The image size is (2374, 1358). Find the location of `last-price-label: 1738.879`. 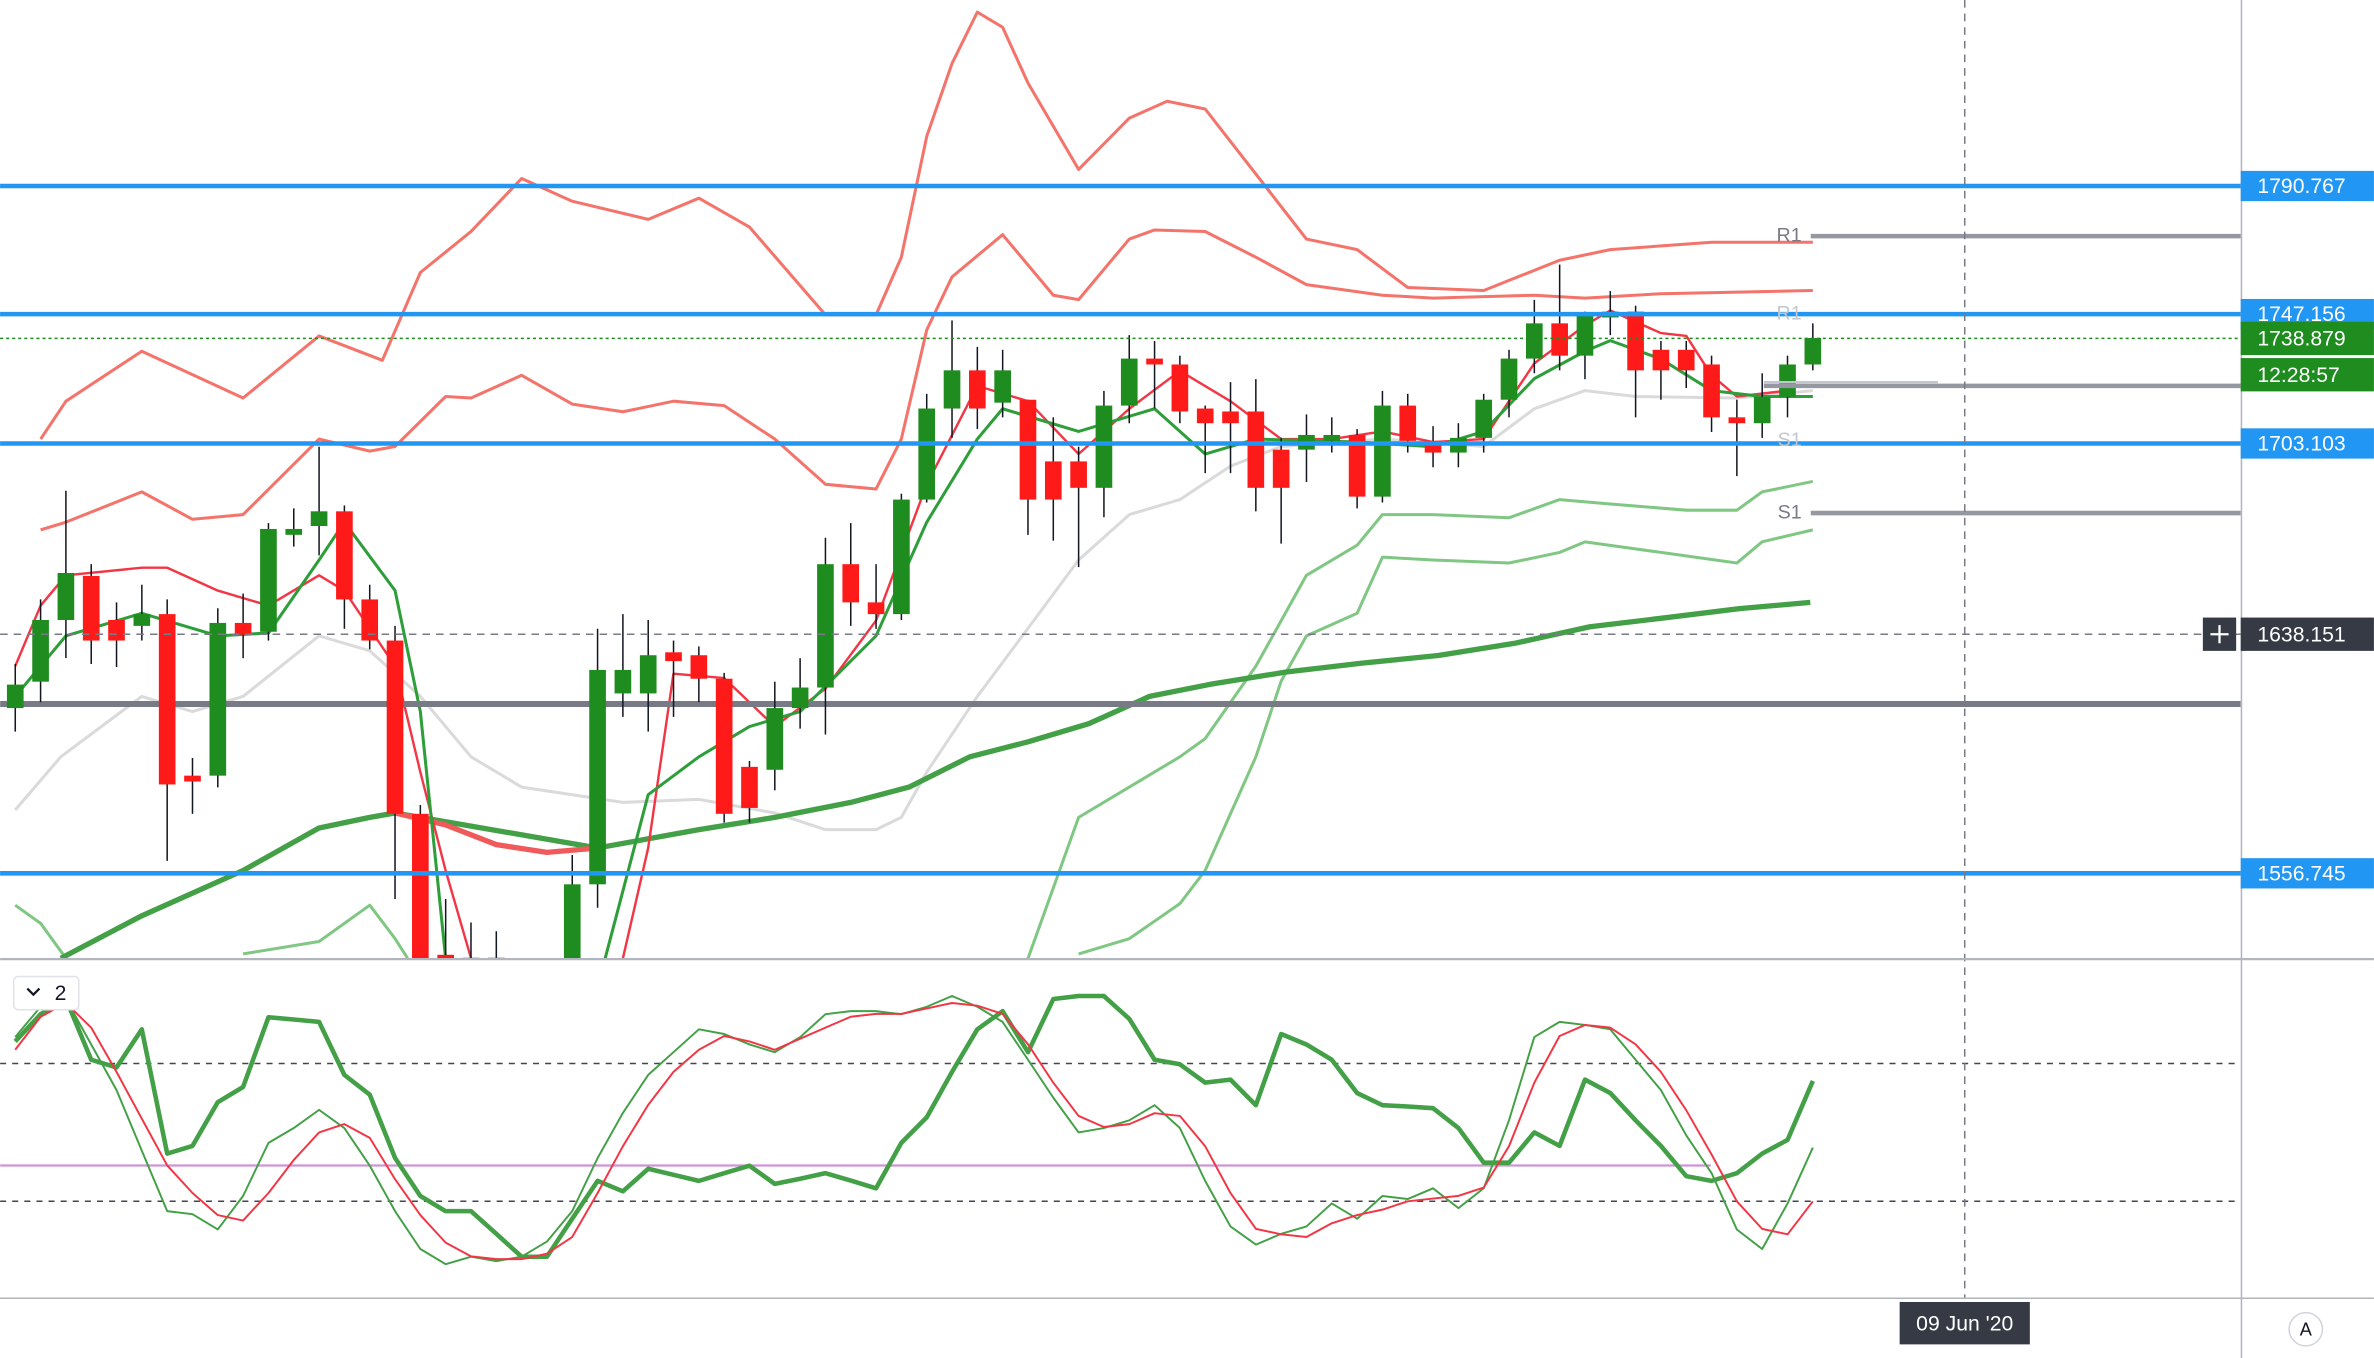

last-price-label: 1738.879 is located at coordinates (2301, 339).